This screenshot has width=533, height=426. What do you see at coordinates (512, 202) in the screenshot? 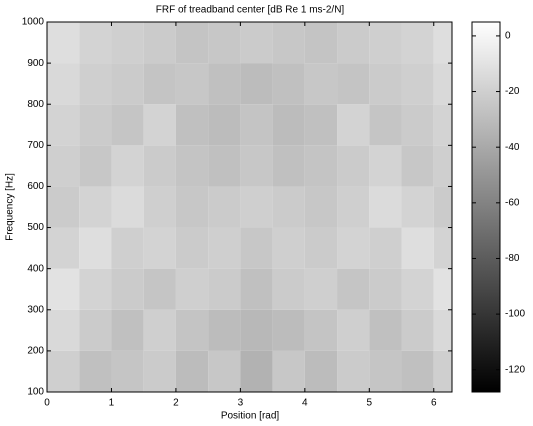
I see `colorbar-tick-label: -60` at bounding box center [512, 202].